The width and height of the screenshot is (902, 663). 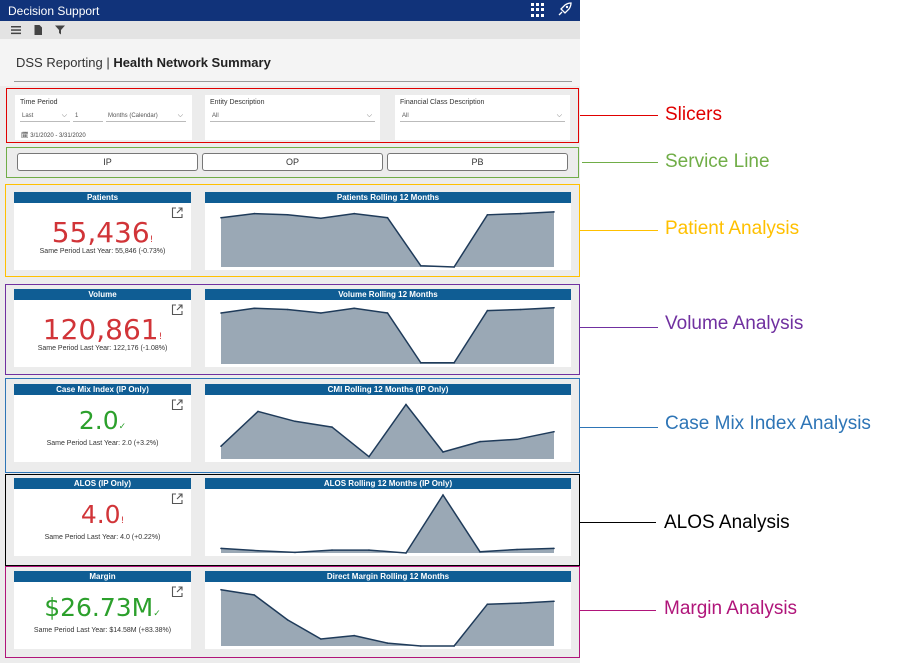 What do you see at coordinates (290, 62) in the screenshot?
I see `page-header: DSS Reporting | Health Network Summary` at bounding box center [290, 62].